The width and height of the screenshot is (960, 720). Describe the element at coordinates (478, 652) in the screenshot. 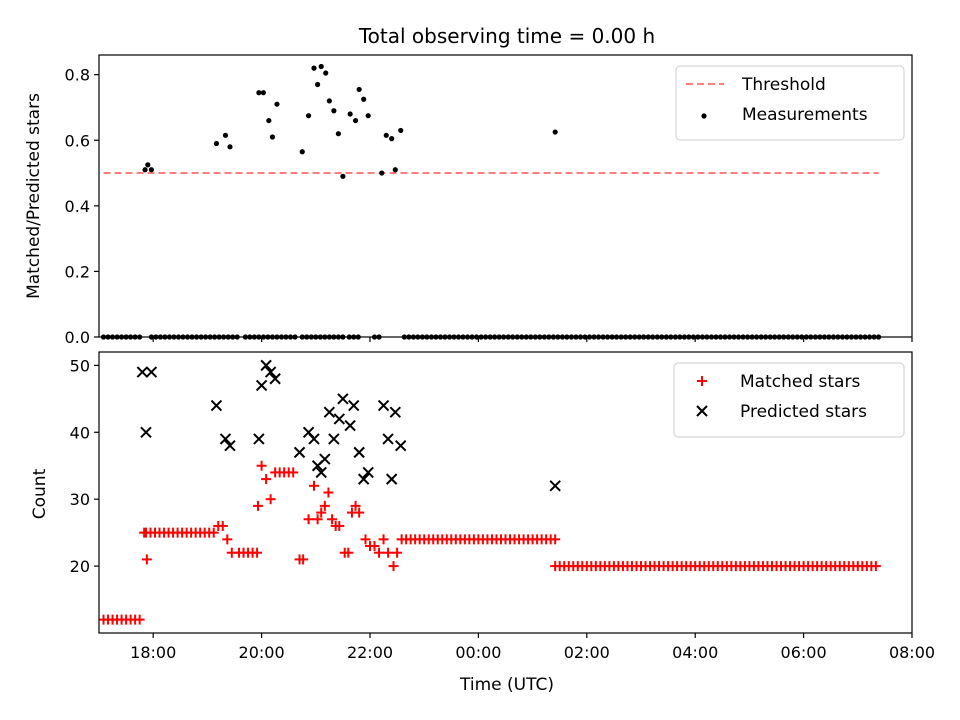

I see `time-x-tick-label: 00:00` at that location.